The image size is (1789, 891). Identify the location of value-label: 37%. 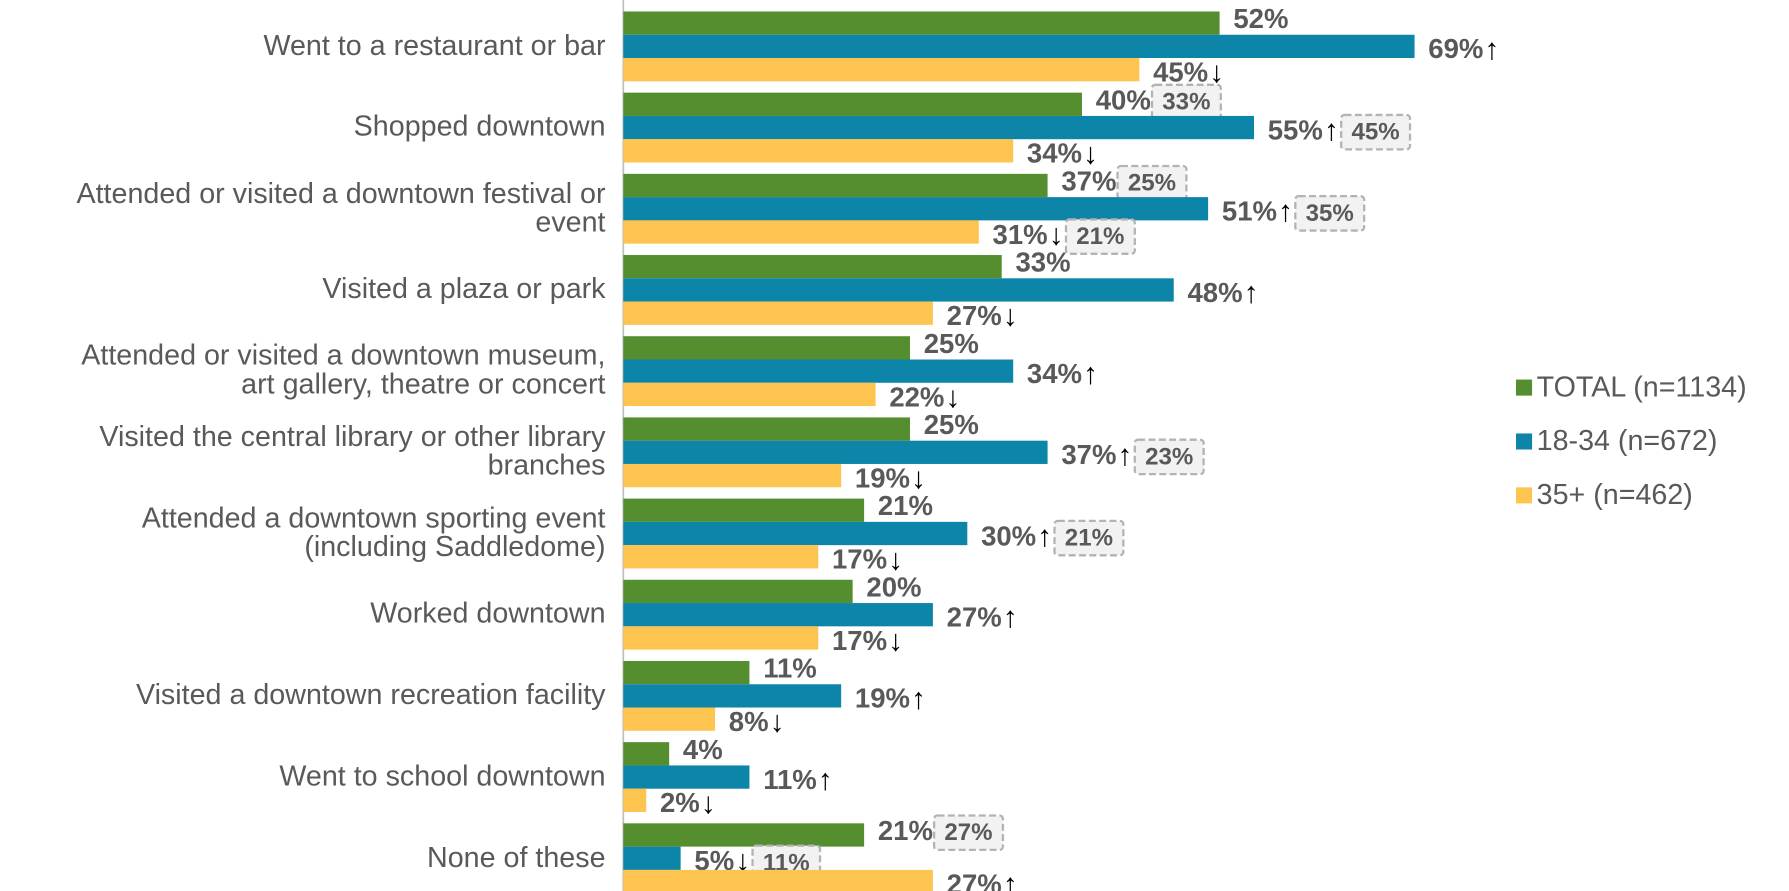
(1088, 180).